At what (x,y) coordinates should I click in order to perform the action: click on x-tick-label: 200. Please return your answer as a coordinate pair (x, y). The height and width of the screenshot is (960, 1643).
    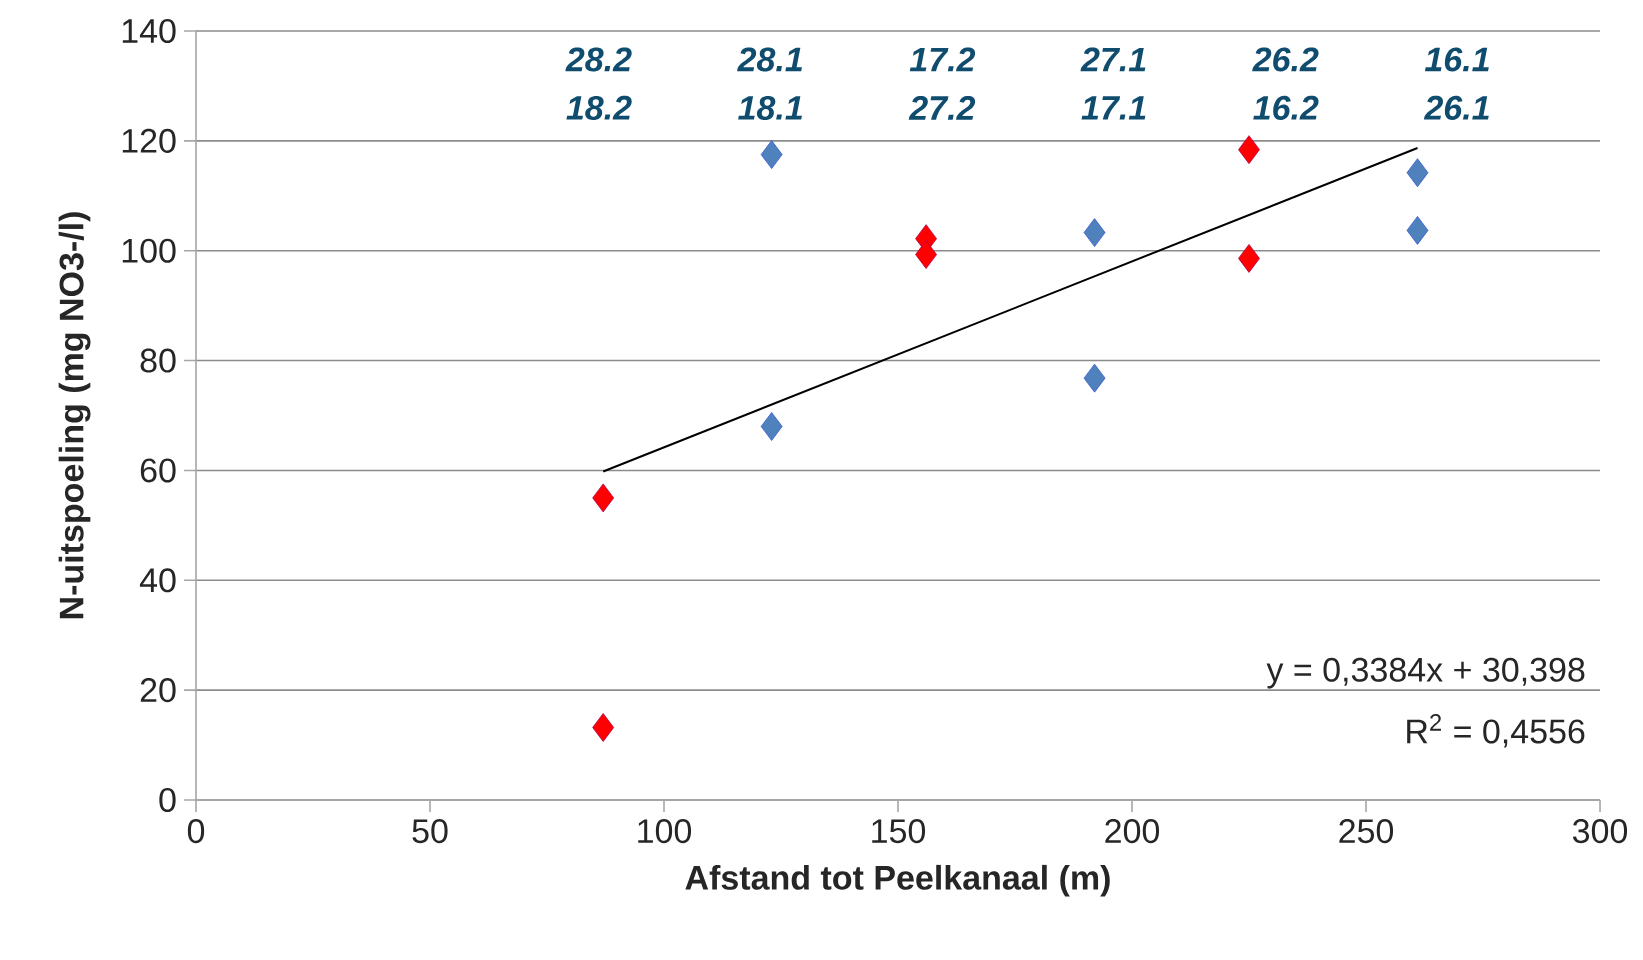
    Looking at the image, I should click on (1132, 831).